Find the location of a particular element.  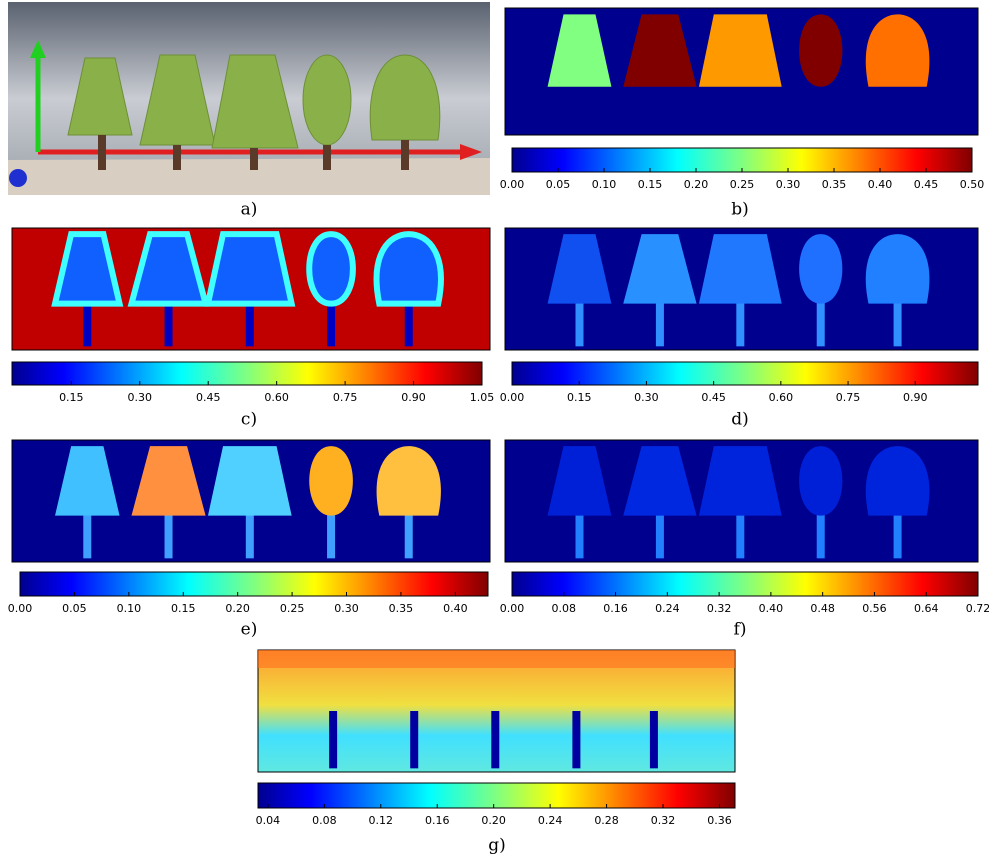

colorbar-tick-label: 0.36 is located at coordinates (719, 820).